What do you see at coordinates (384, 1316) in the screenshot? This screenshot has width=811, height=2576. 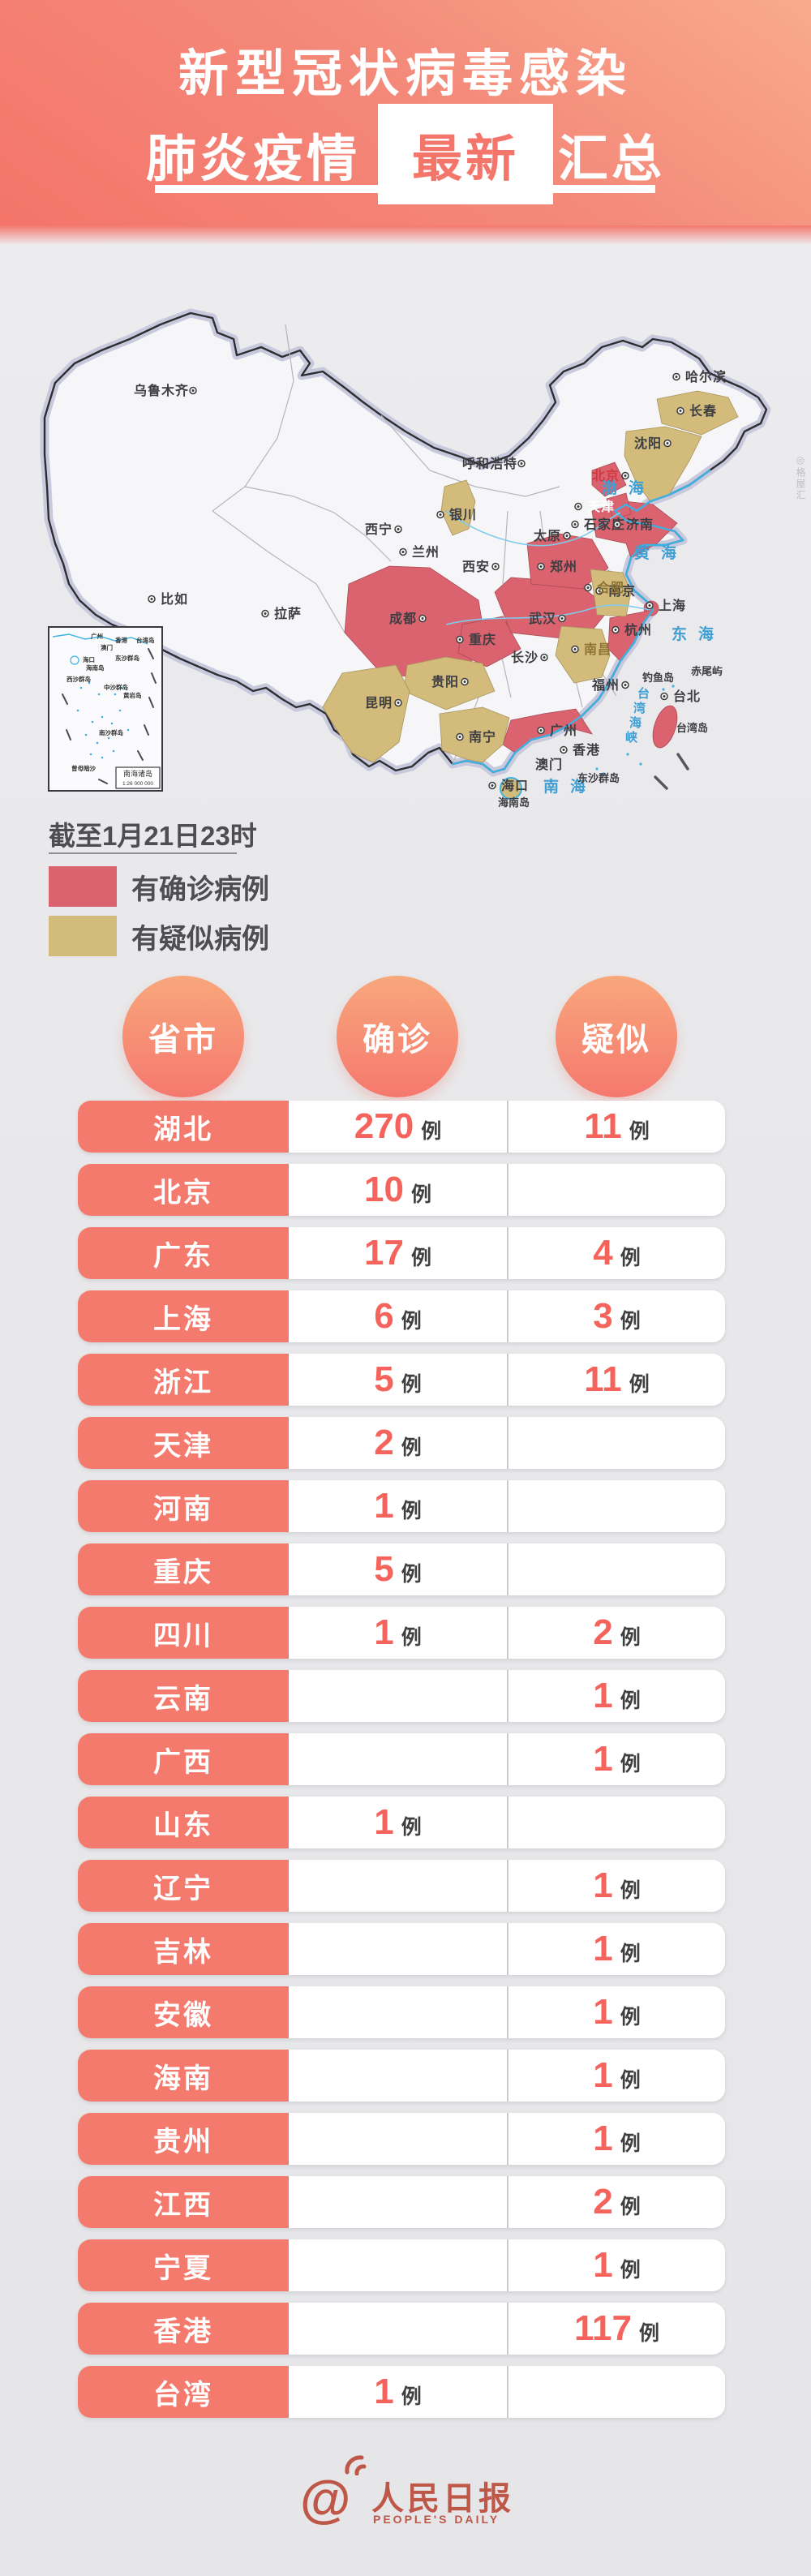 I see `case-count: 6` at bounding box center [384, 1316].